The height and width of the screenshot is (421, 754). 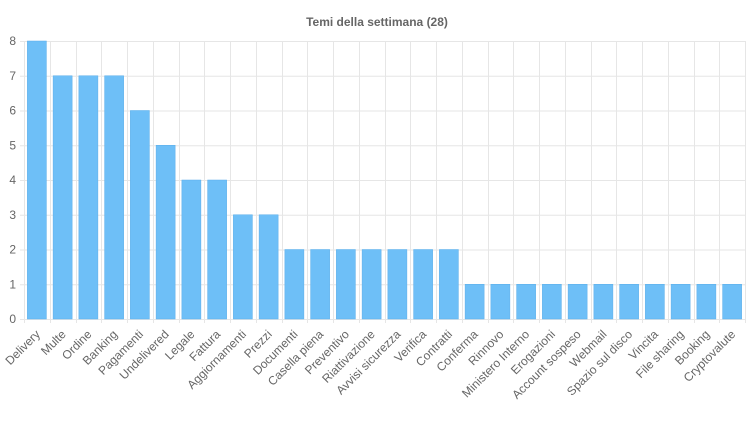 I want to click on y-tick-label: 1, so click(x=12, y=284).